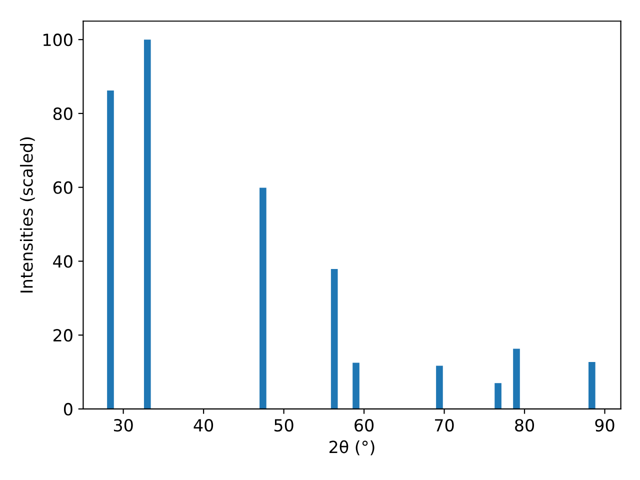  Describe the element at coordinates (62, 261) in the screenshot. I see `y-tick-label: 40` at that location.